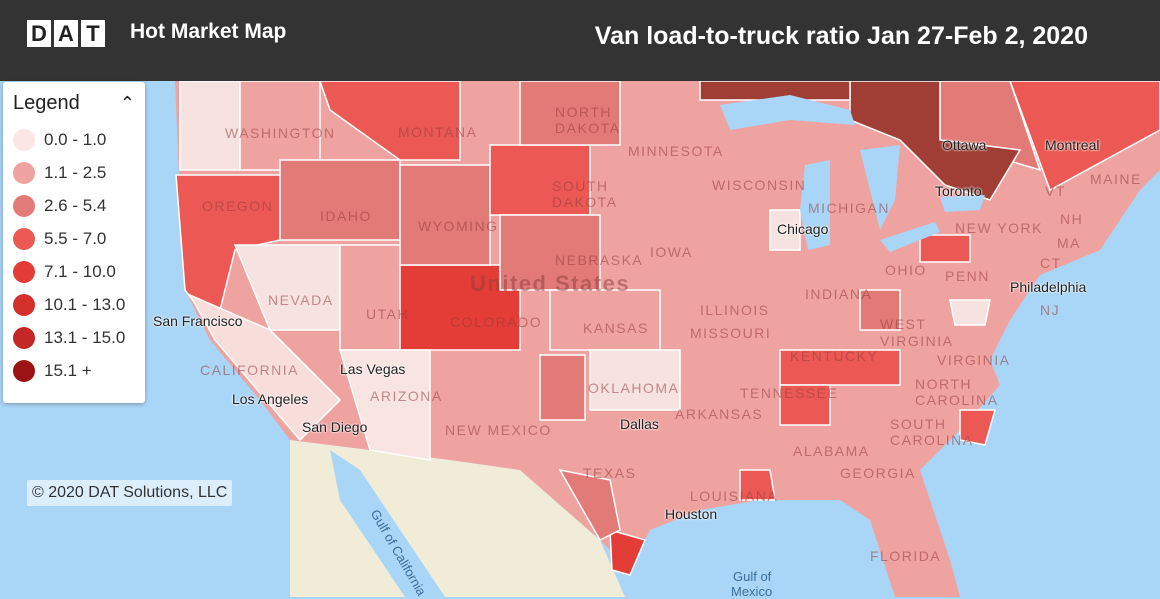  What do you see at coordinates (438, 132) in the screenshot?
I see `state-label: MONTANA` at bounding box center [438, 132].